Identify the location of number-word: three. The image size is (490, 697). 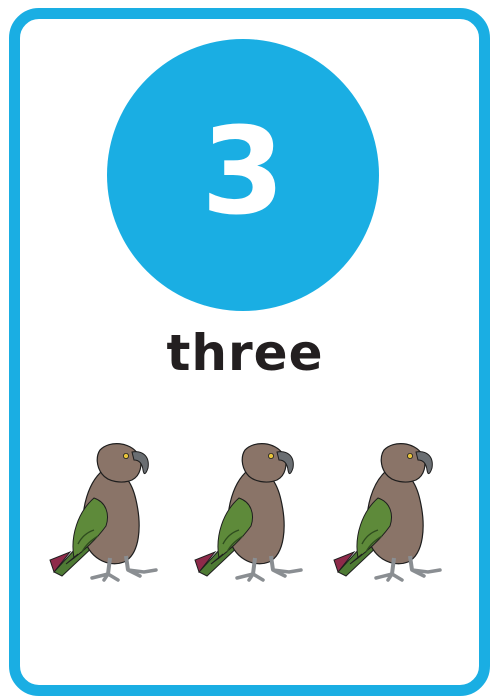
(245, 353).